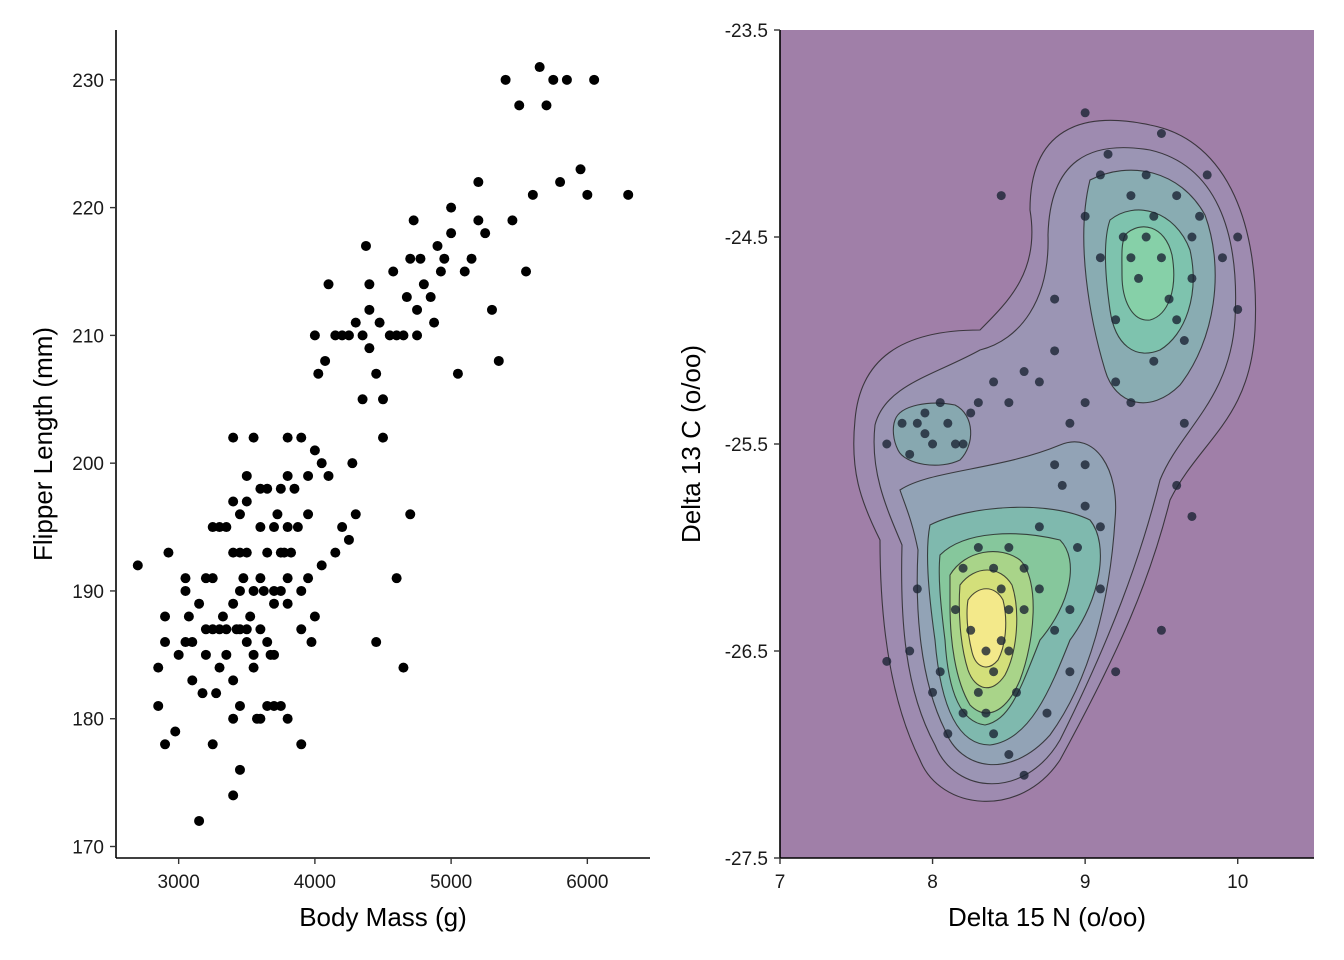 The width and height of the screenshot is (1344, 960). What do you see at coordinates (1237, 882) in the screenshot?
I see `x-tick-label: 10` at bounding box center [1237, 882].